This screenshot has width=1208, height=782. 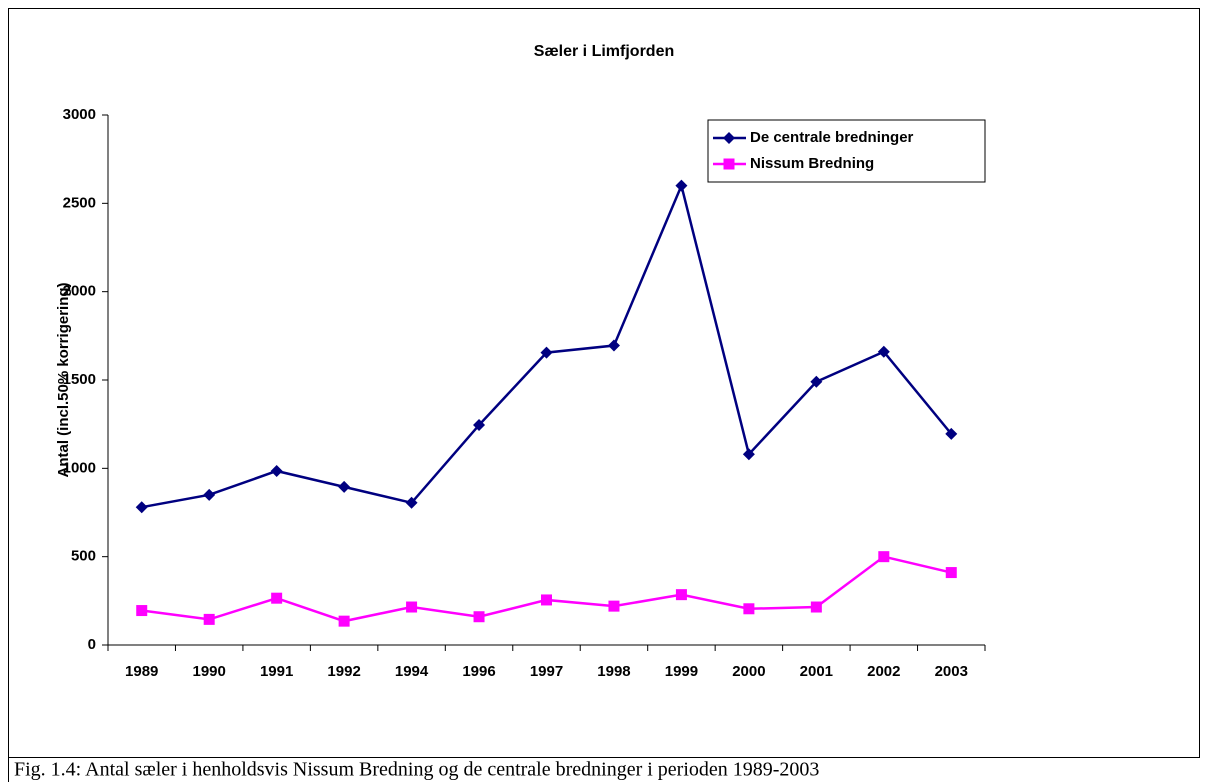 What do you see at coordinates (79, 379) in the screenshot?
I see `y-tick-label: 1500` at bounding box center [79, 379].